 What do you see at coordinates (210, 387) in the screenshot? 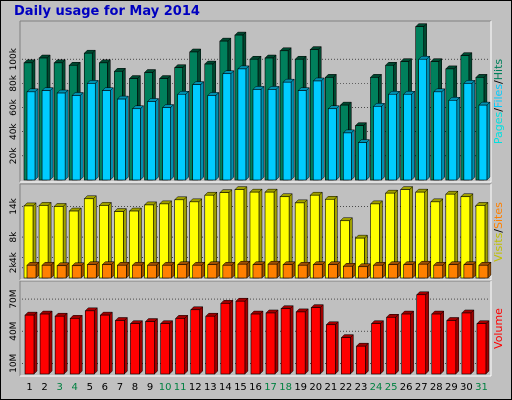
I see `x-tick-label: 13` at bounding box center [210, 387].